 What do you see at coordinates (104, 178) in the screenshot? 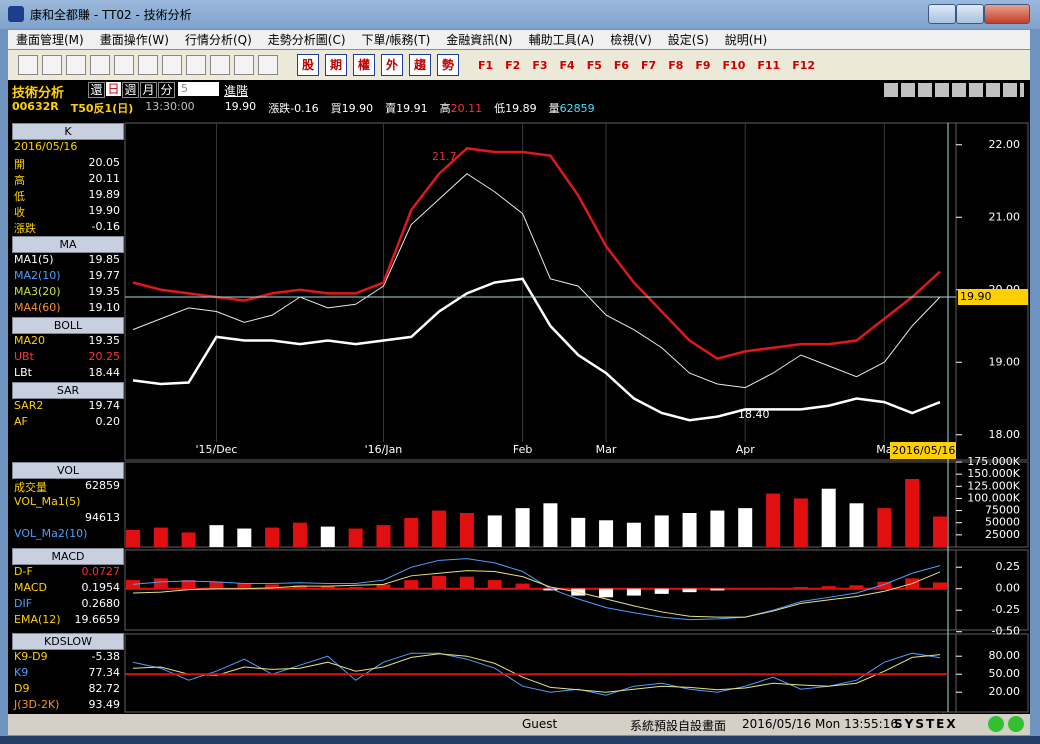
I see `row-value: 20.11` at bounding box center [104, 178].